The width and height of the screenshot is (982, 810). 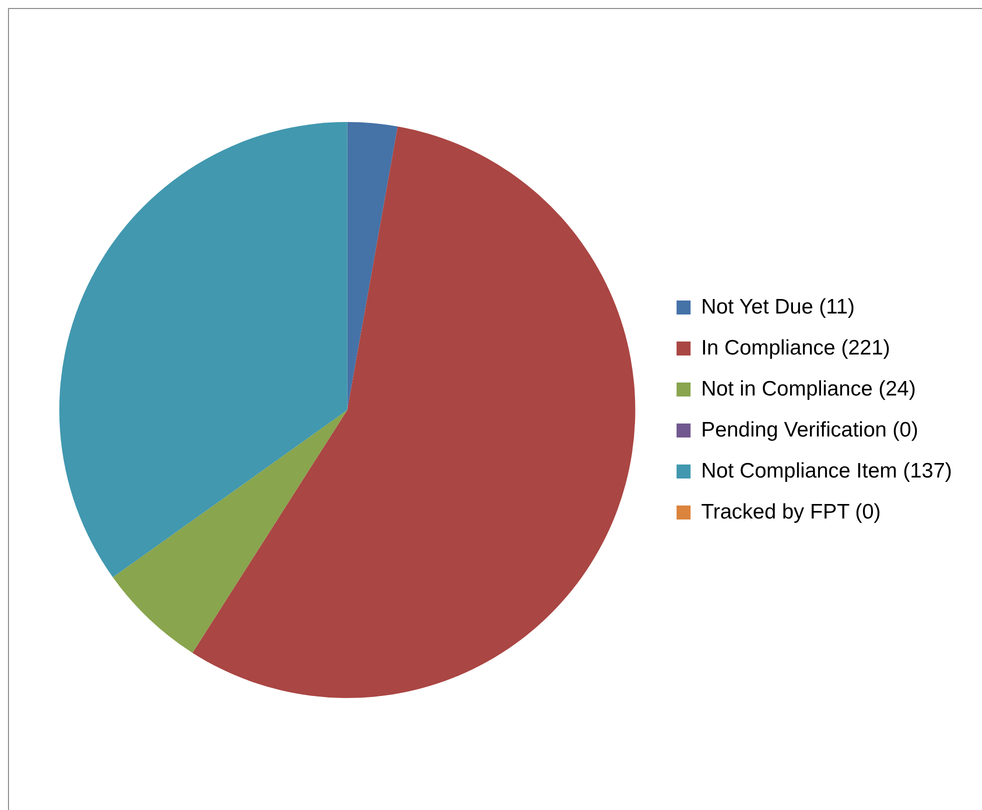 I want to click on legend-label: Not in Compliance (24), so click(x=808, y=388).